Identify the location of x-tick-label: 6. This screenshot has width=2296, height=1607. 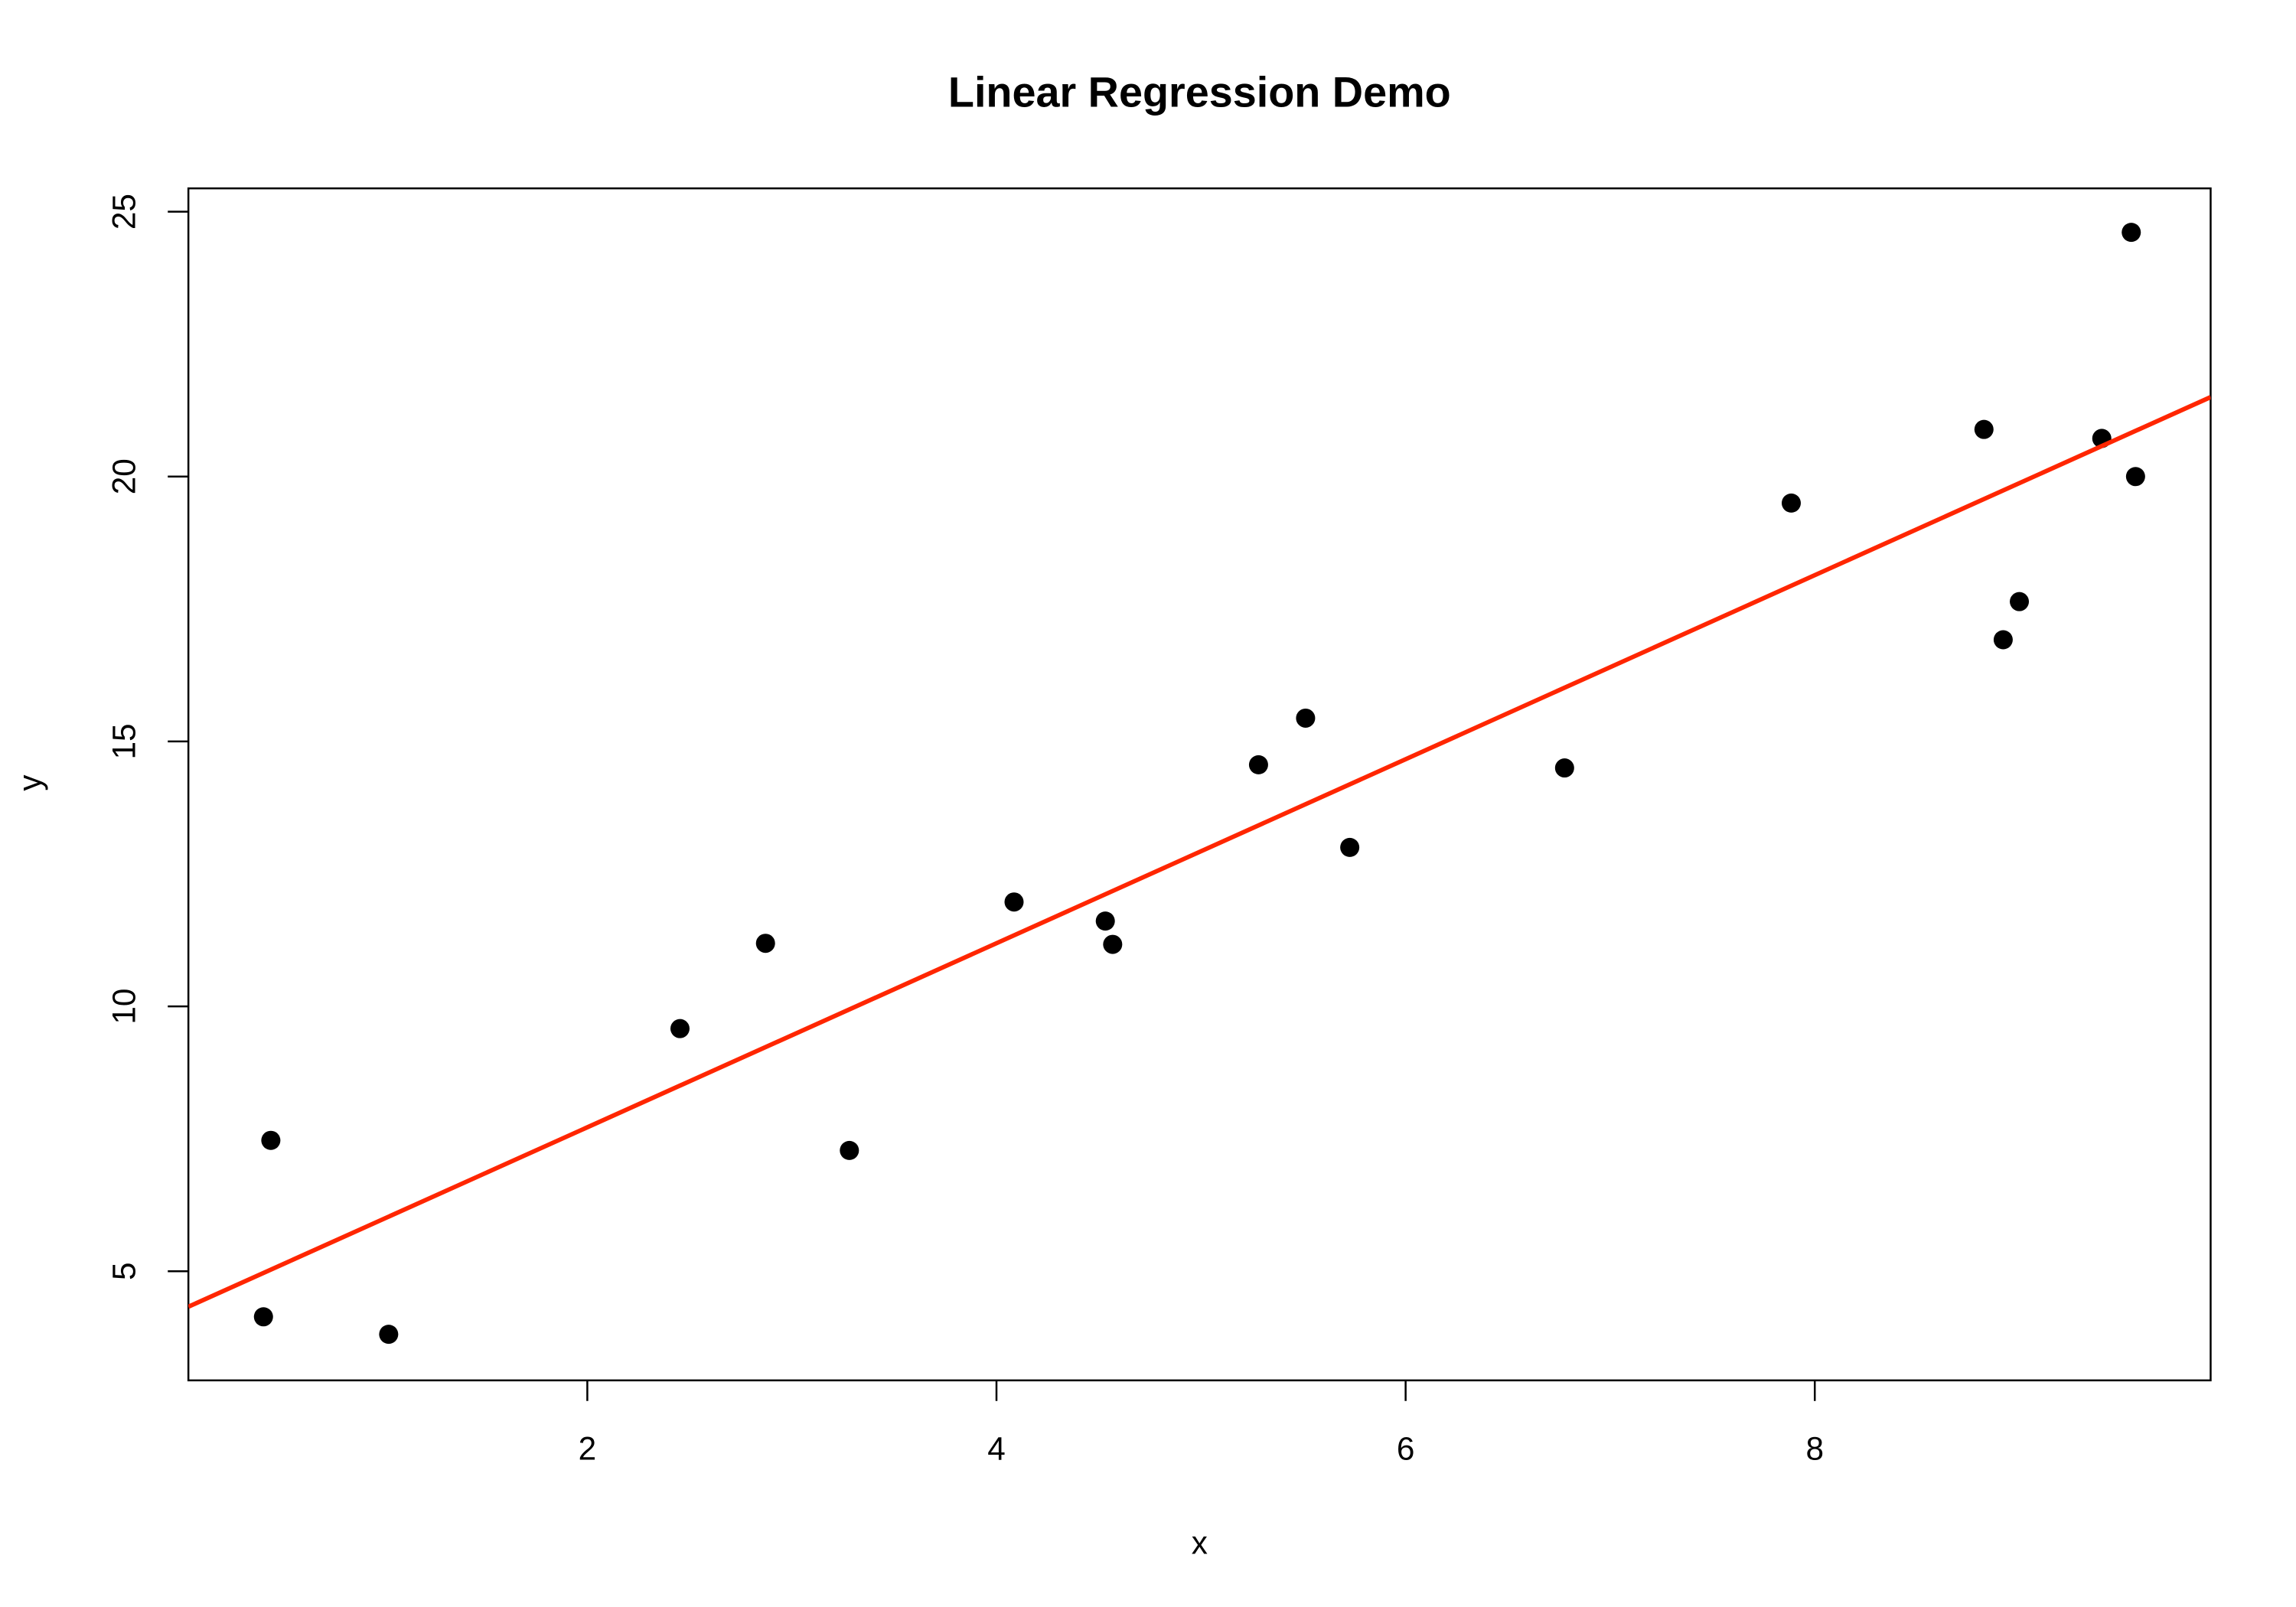
(1406, 1448).